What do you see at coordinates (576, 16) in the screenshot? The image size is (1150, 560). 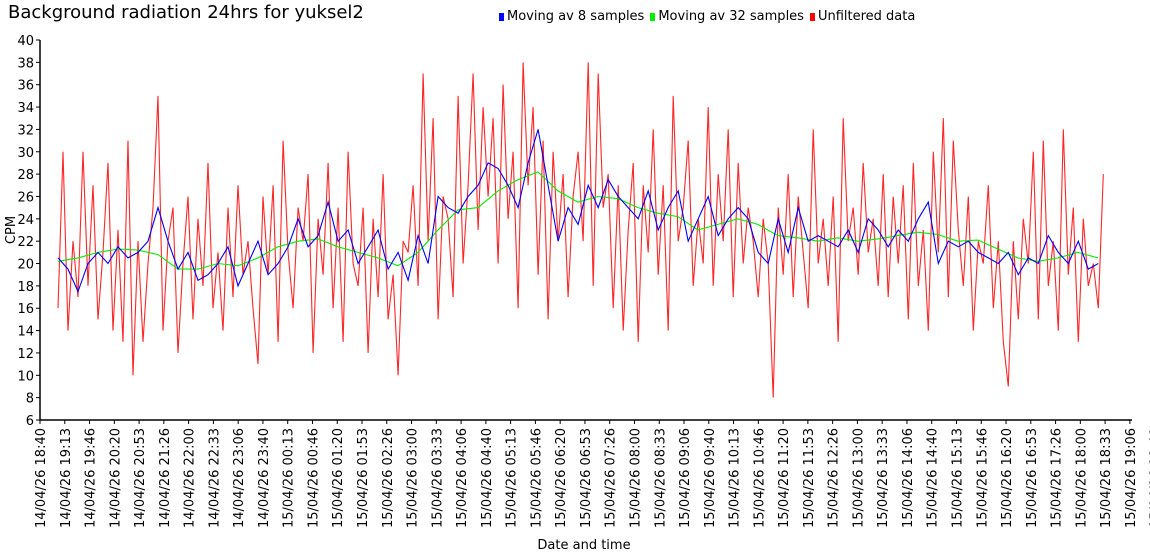 I see `legend-label-ma8: Moving av 8 samples` at bounding box center [576, 16].